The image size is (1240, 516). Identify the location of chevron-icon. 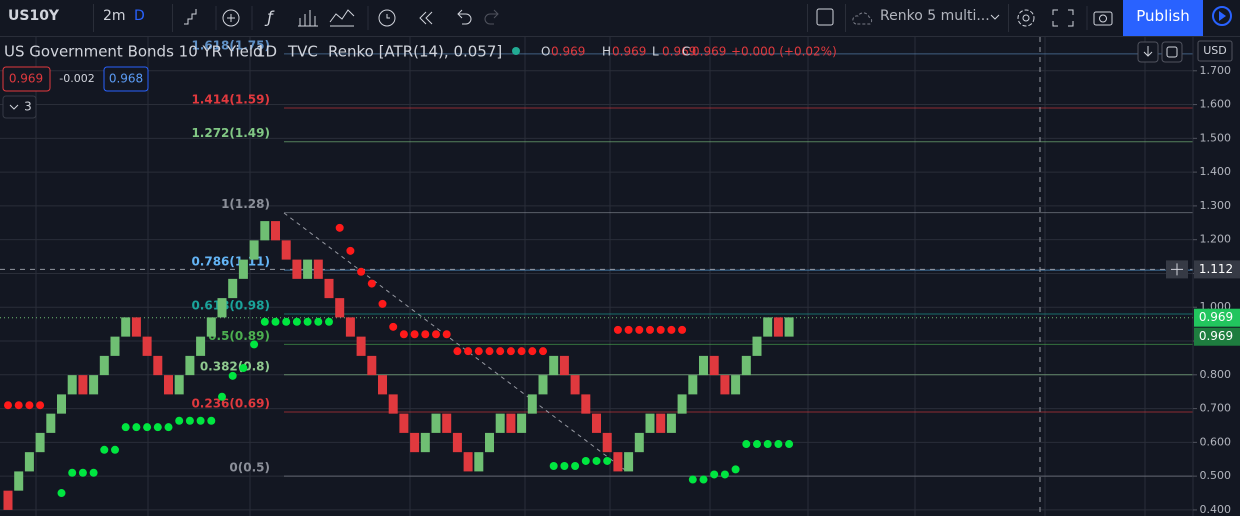
(14, 107).